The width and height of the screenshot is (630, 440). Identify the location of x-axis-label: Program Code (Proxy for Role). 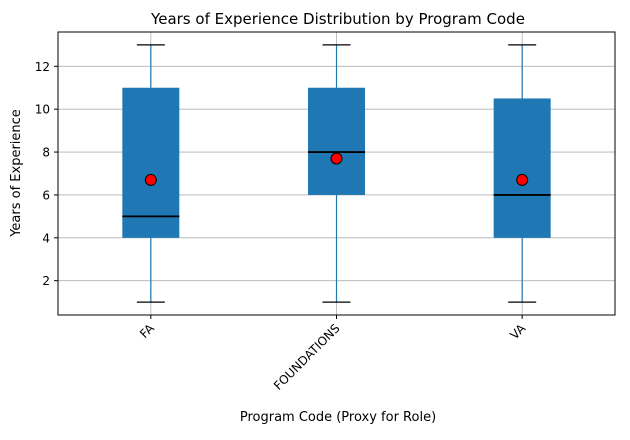
(338, 417).